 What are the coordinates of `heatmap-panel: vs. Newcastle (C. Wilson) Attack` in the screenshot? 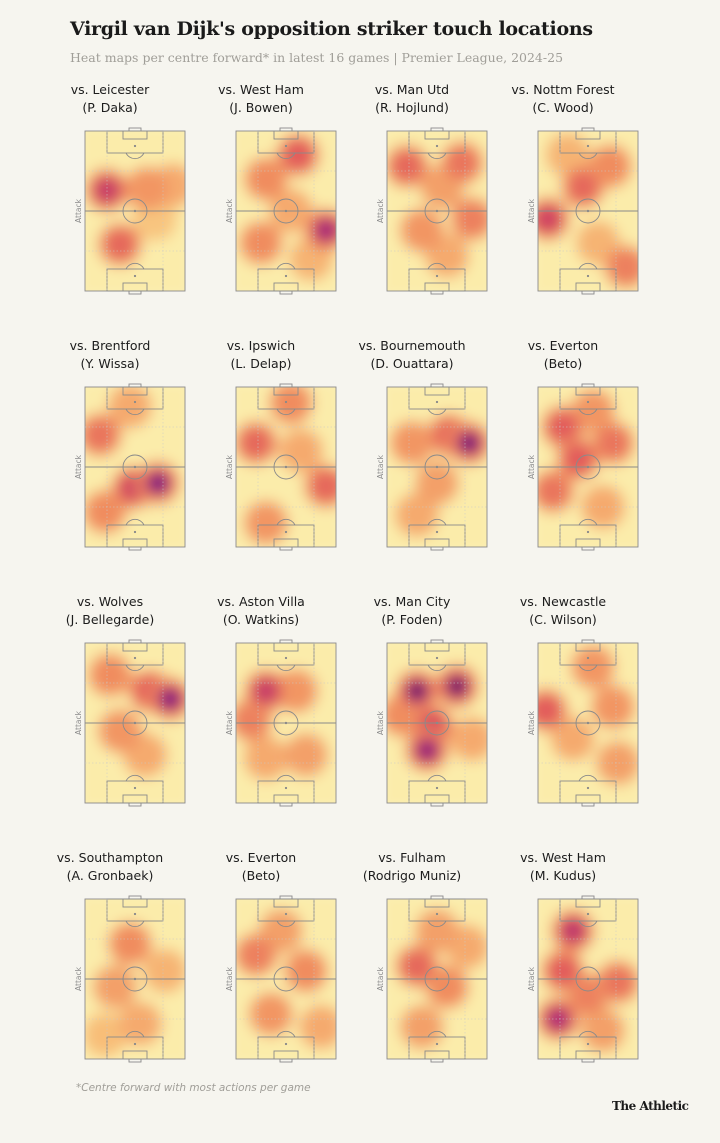 It's located at (563, 704).